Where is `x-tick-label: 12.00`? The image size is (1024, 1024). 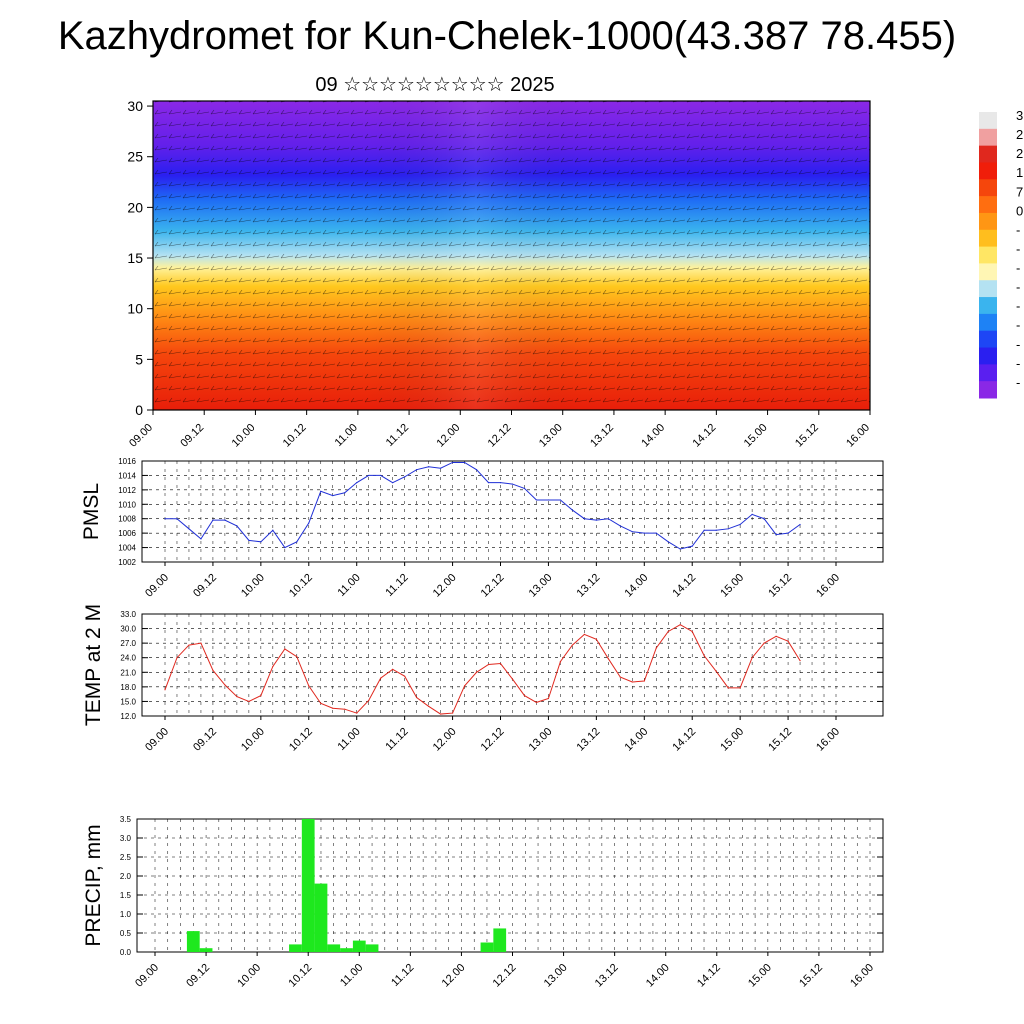 x-tick-label: 12.00 is located at coordinates (454, 976).